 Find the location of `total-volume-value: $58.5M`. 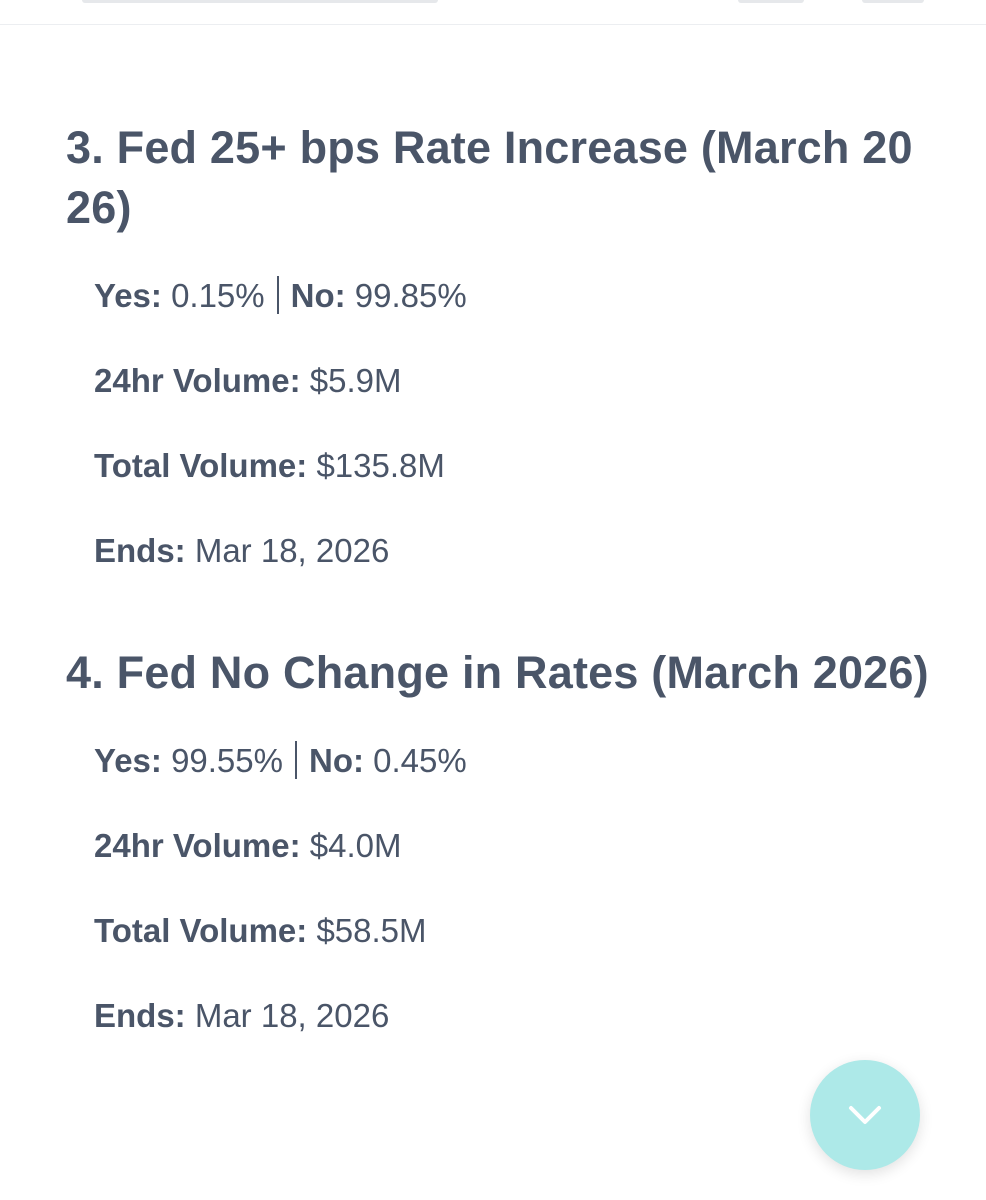

total-volume-value: $58.5M is located at coordinates (371, 930).